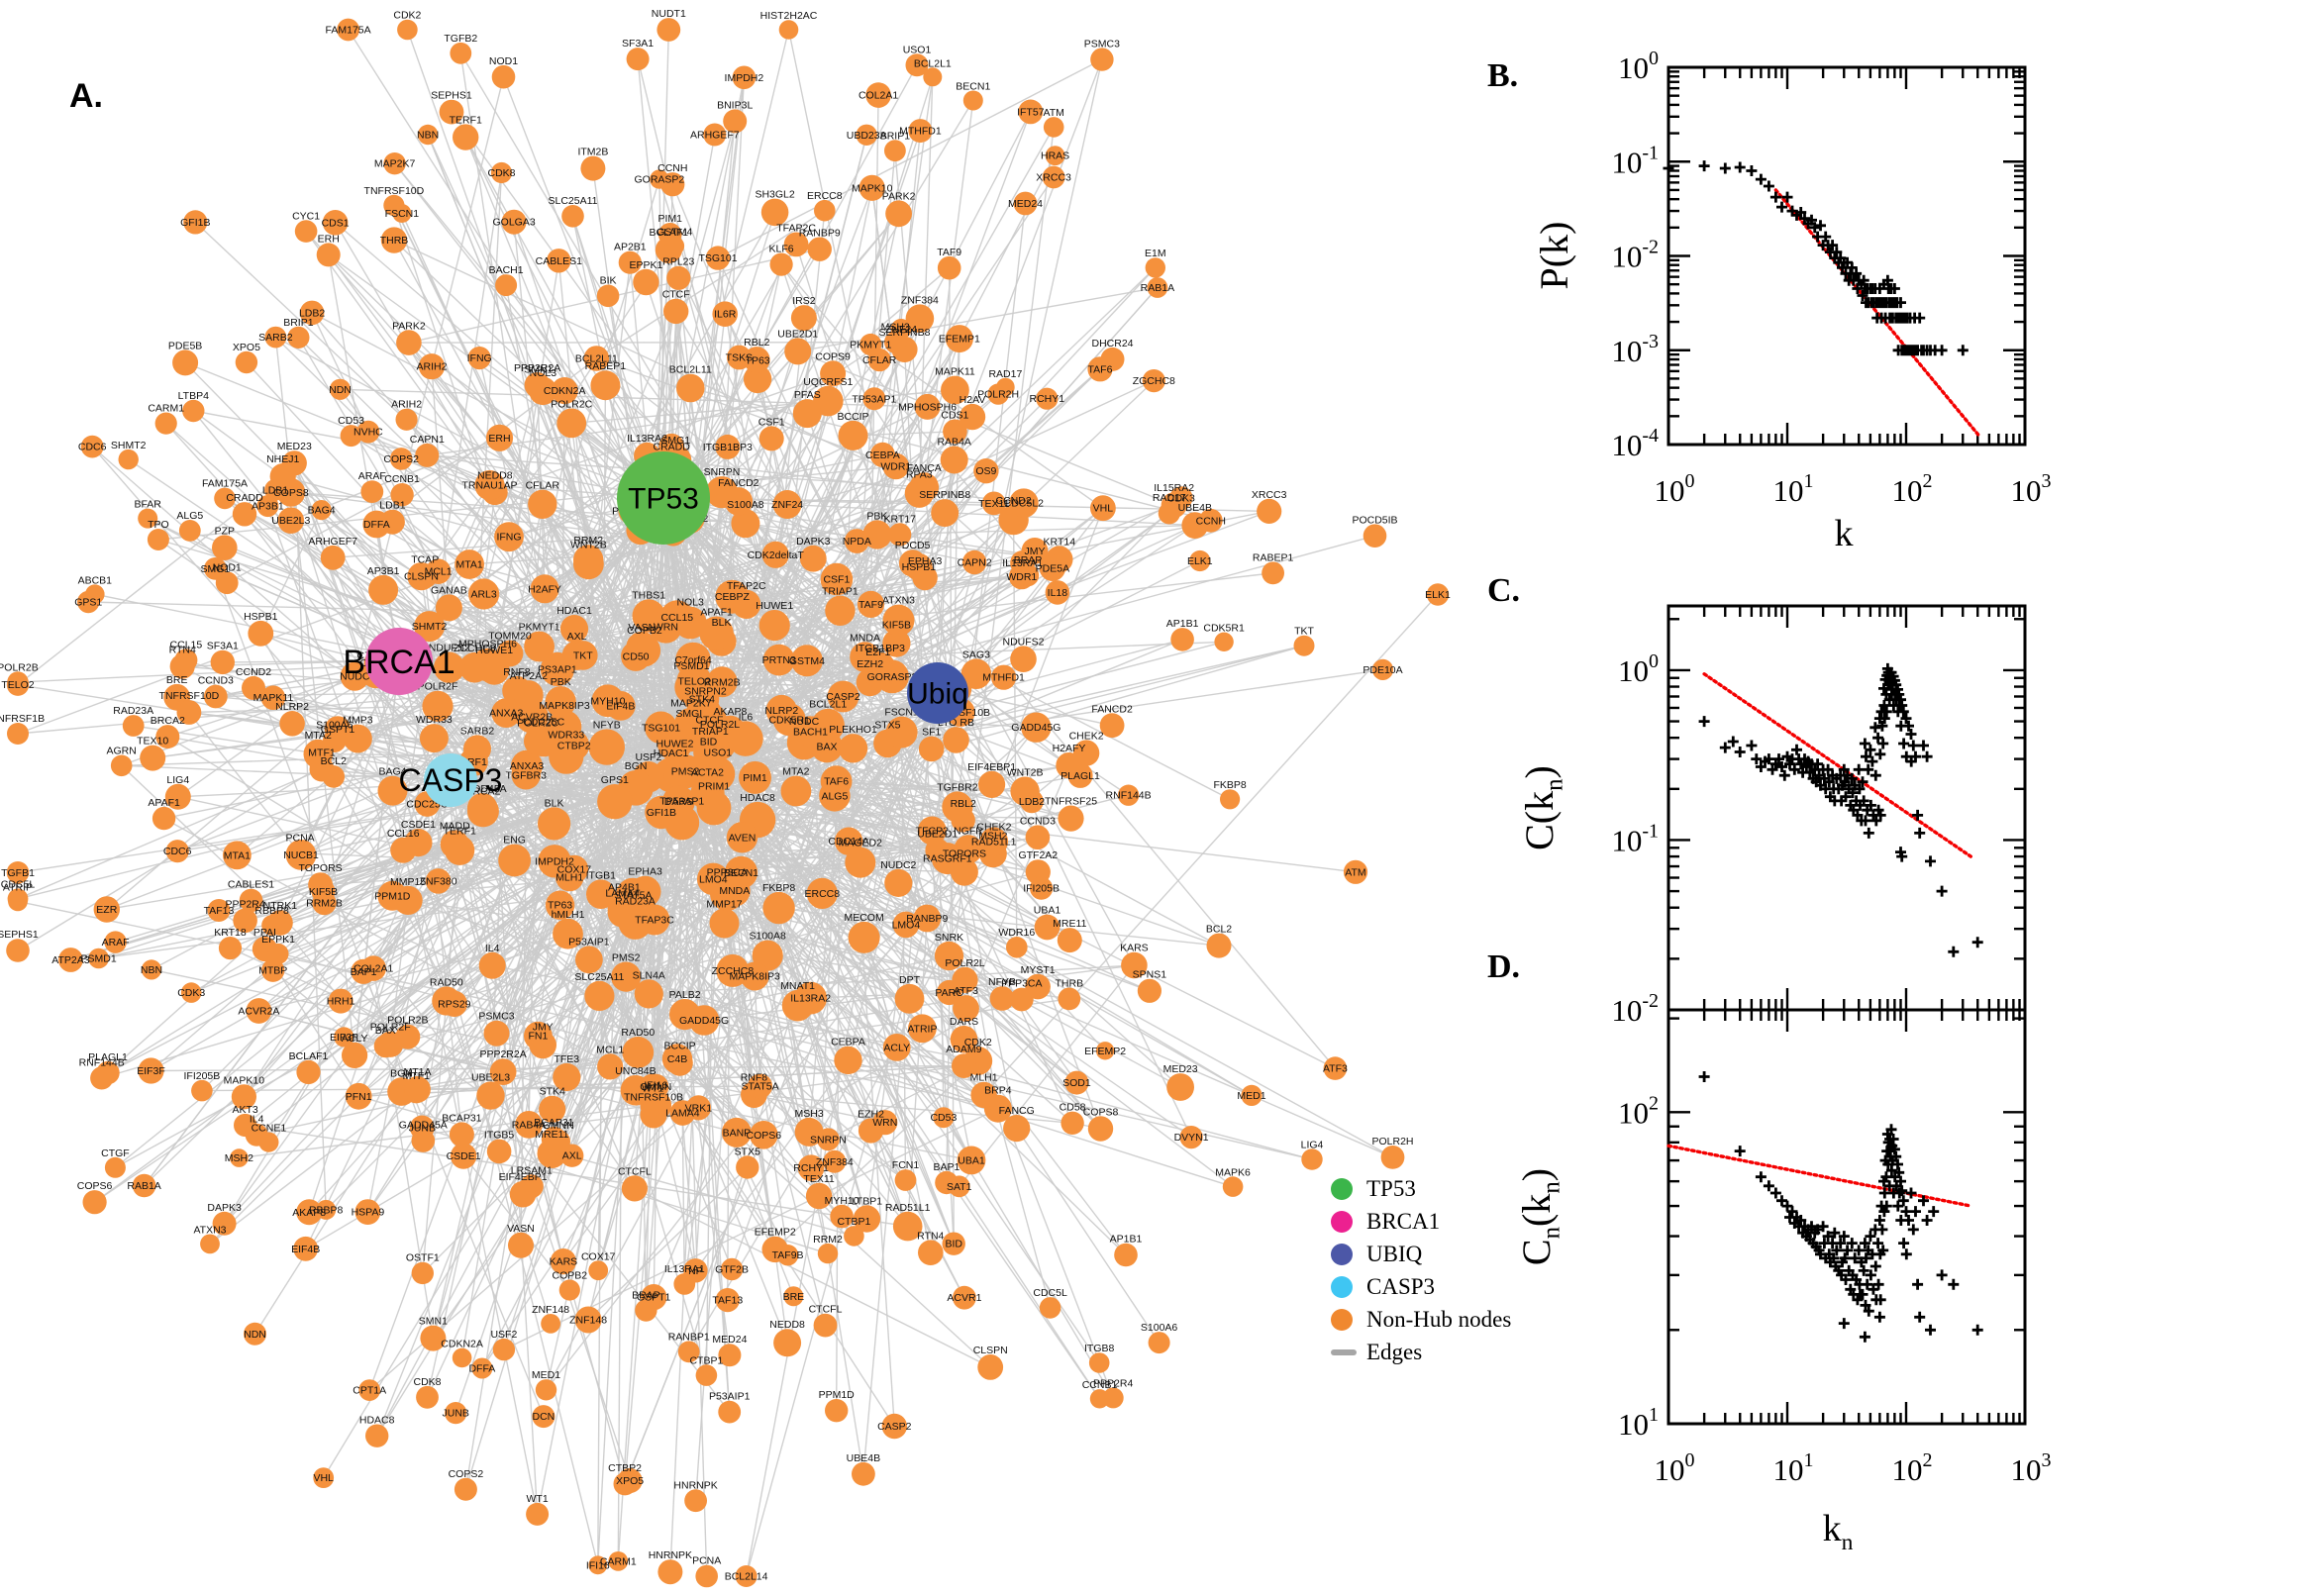  What do you see at coordinates (1635, 1009) in the screenshot?
I see `ytick-label: 10⁻²` at bounding box center [1635, 1009].